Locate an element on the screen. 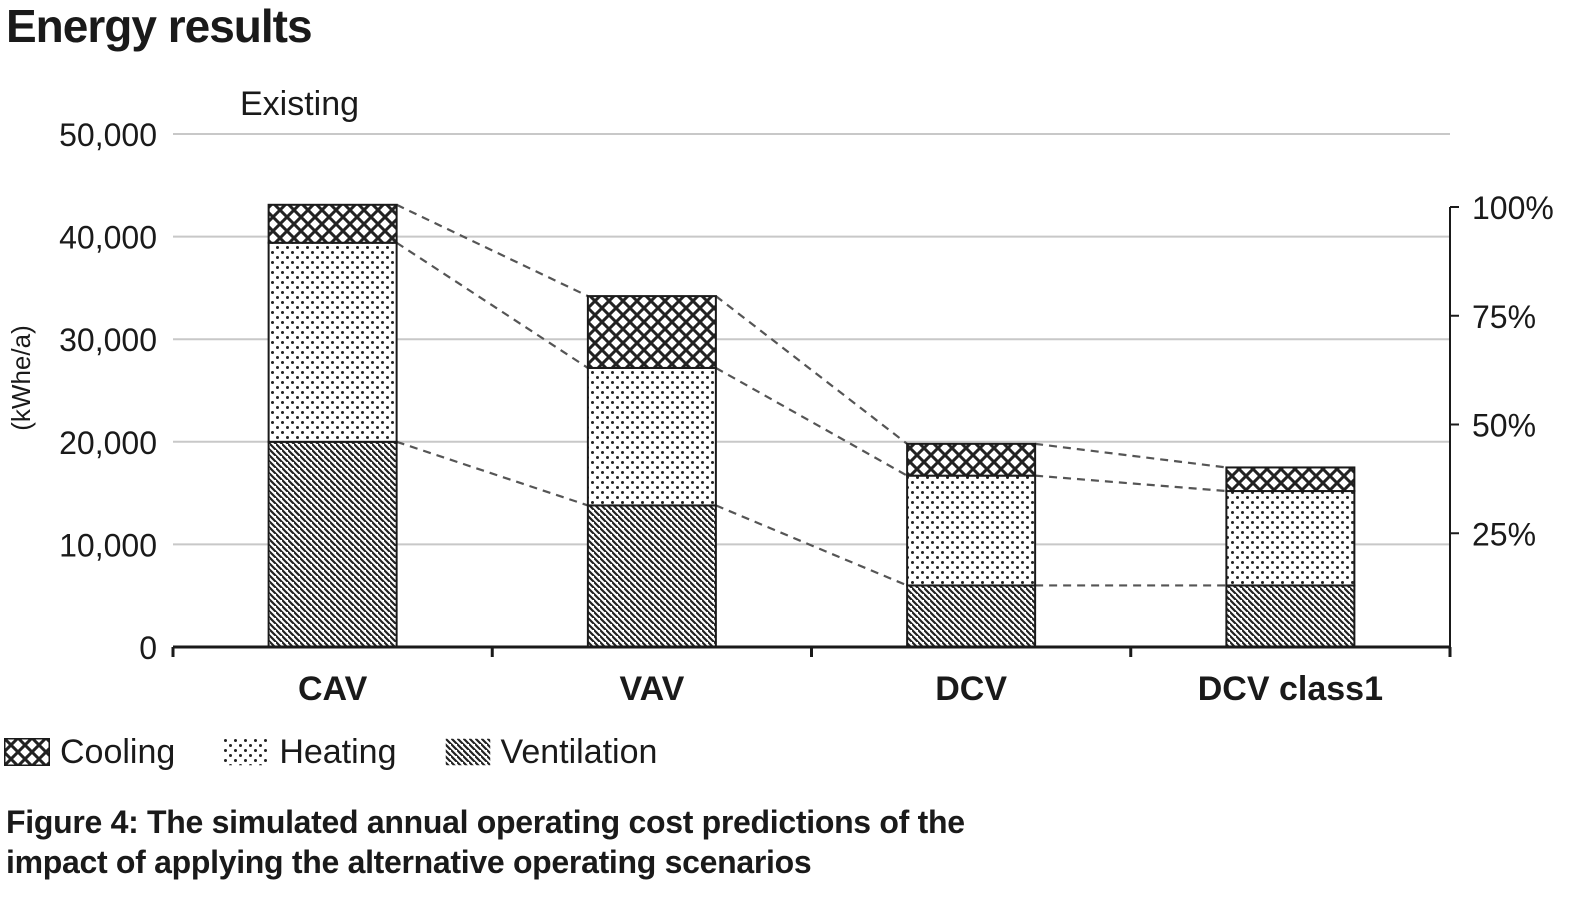  legend-label-heating: Heating is located at coordinates (338, 751).